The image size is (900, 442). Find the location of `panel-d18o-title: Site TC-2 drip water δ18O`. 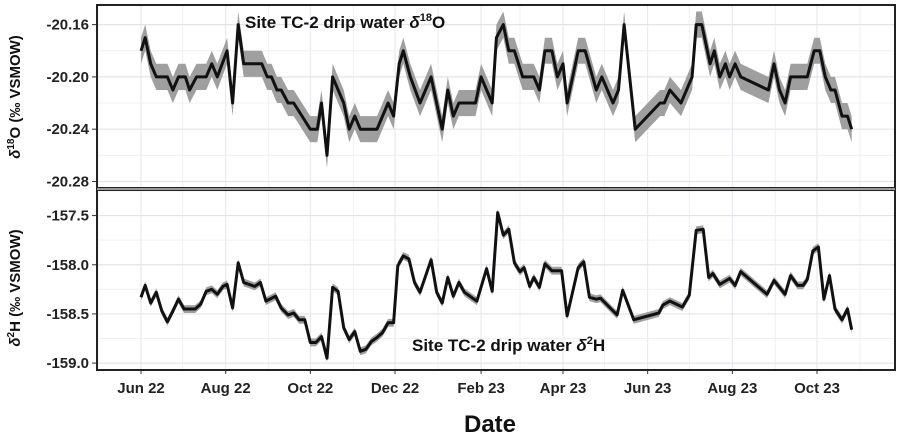

panel-d18o-title: Site TC-2 drip water δ18O is located at coordinates (345, 22).